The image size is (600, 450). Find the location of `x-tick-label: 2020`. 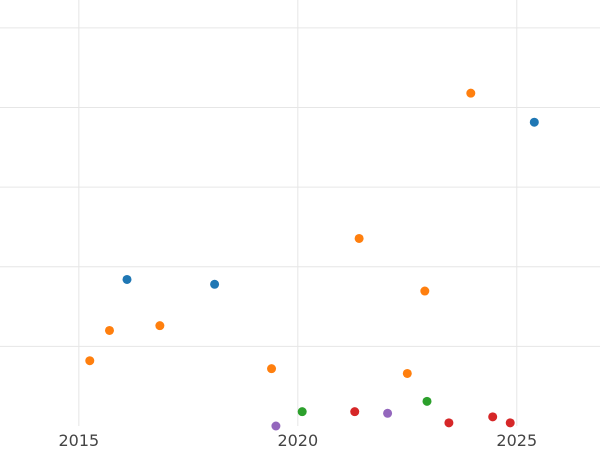

x-tick-label: 2020 is located at coordinates (297, 440).